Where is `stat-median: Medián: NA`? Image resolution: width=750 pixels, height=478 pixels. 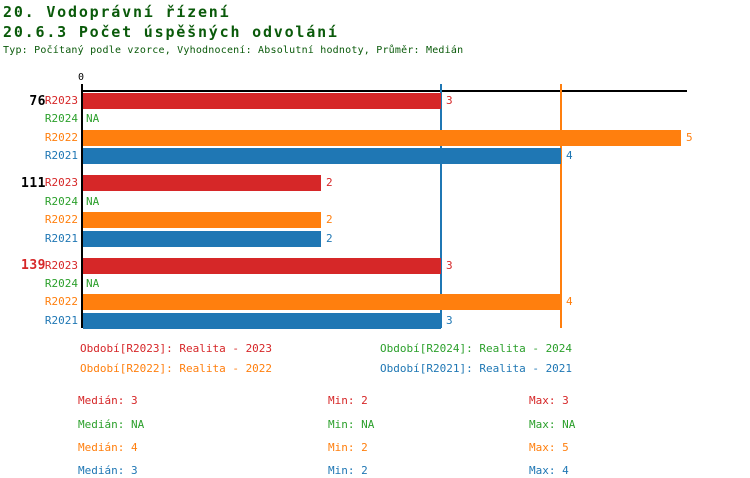
stat-median: Medián: NA is located at coordinates (111, 424).